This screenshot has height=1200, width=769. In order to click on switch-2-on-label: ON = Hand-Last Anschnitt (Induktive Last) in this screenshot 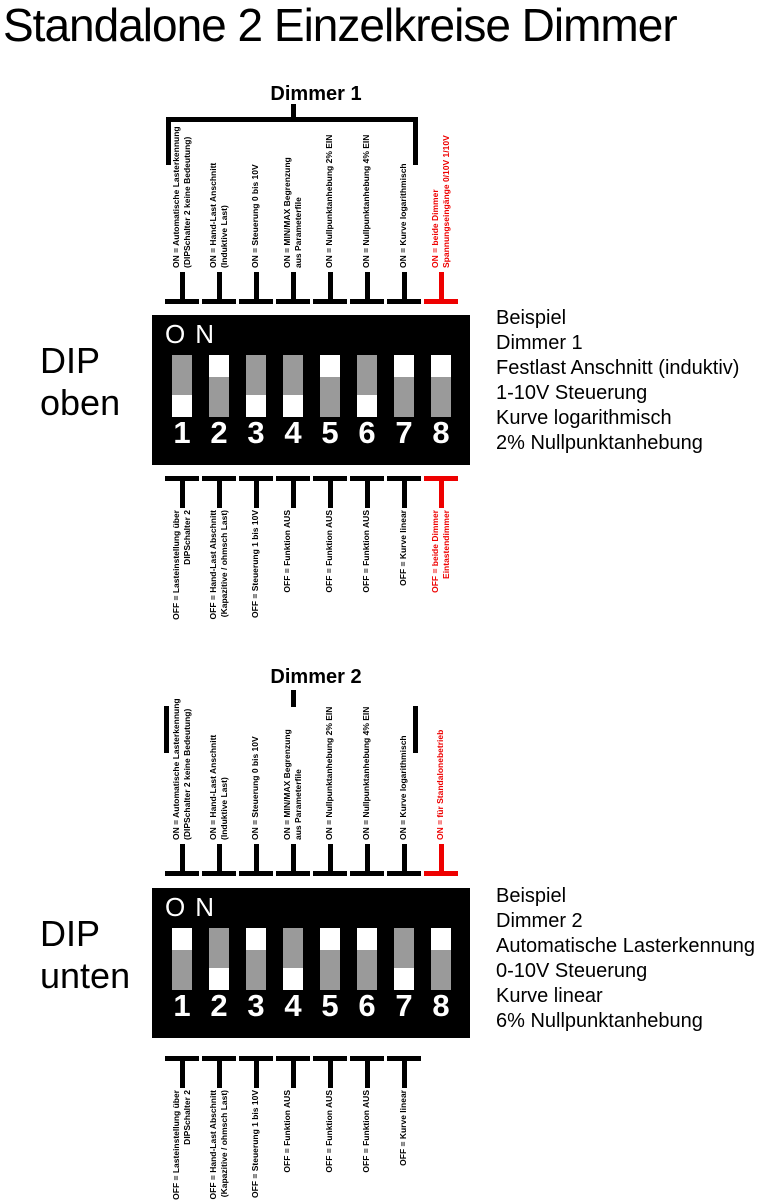, I will do `click(218, 215)`.